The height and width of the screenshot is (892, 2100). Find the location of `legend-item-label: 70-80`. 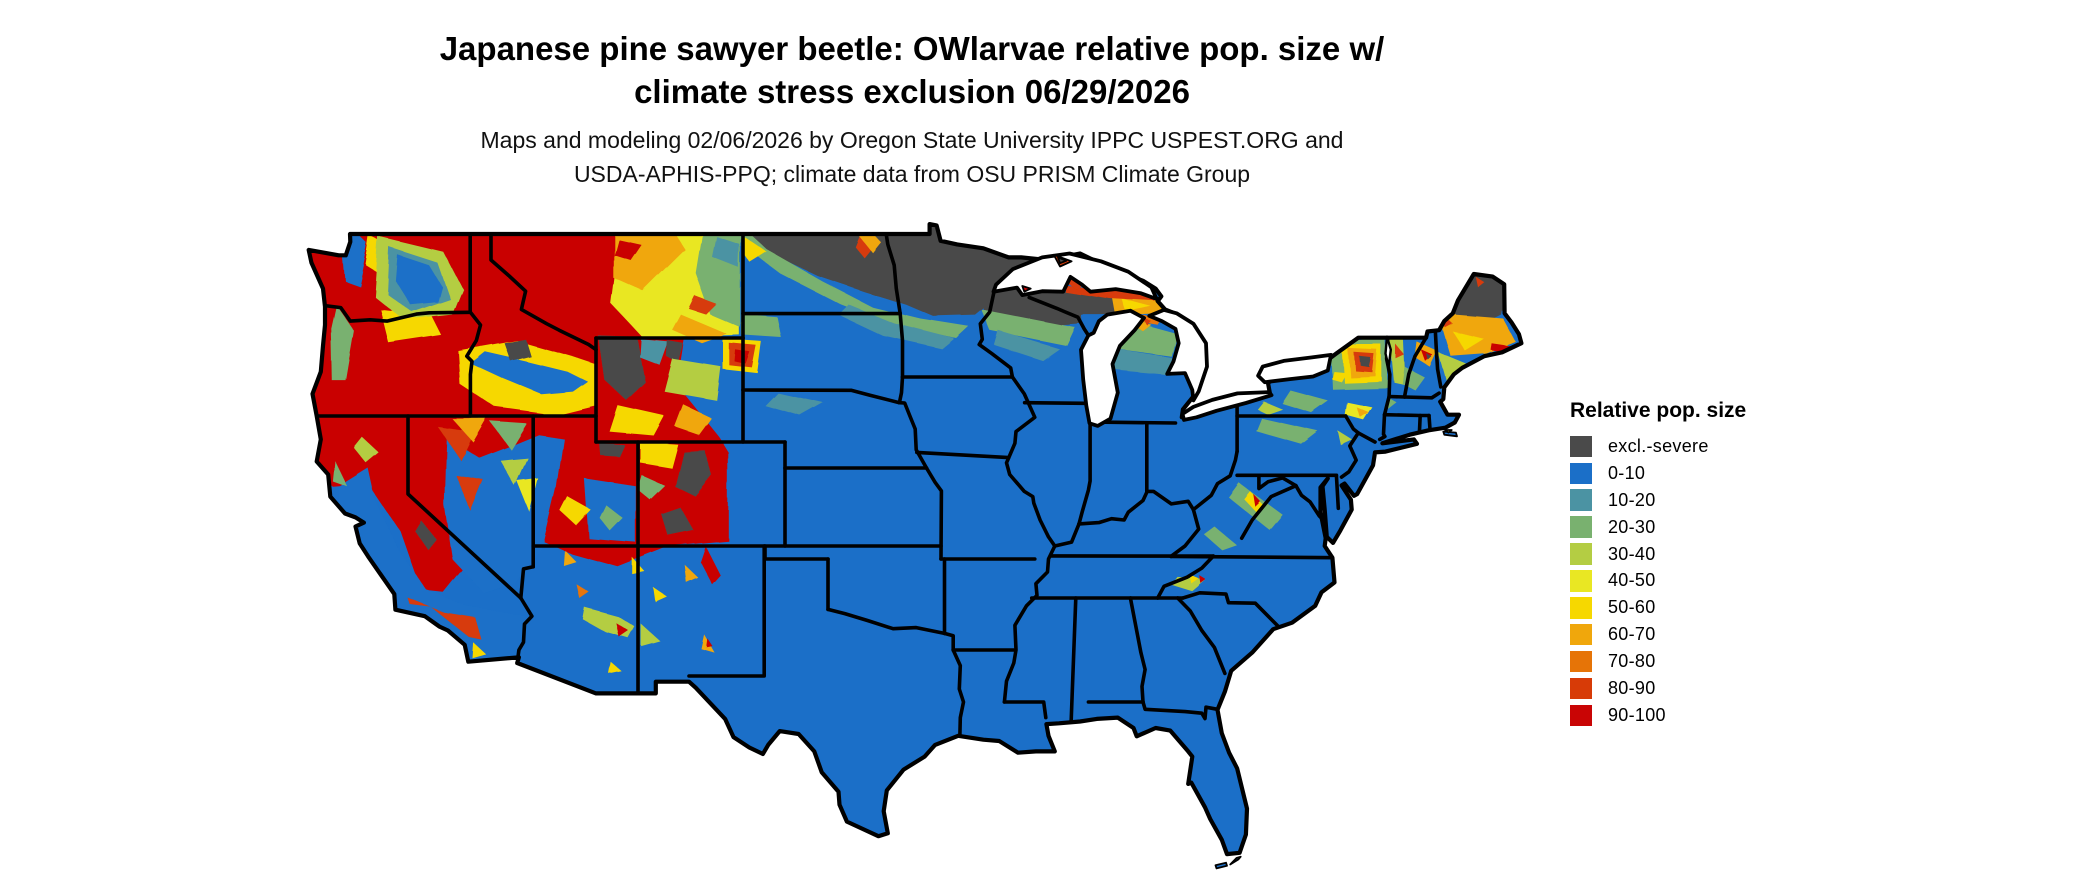

legend-item-label: 70-80 is located at coordinates (1632, 661).